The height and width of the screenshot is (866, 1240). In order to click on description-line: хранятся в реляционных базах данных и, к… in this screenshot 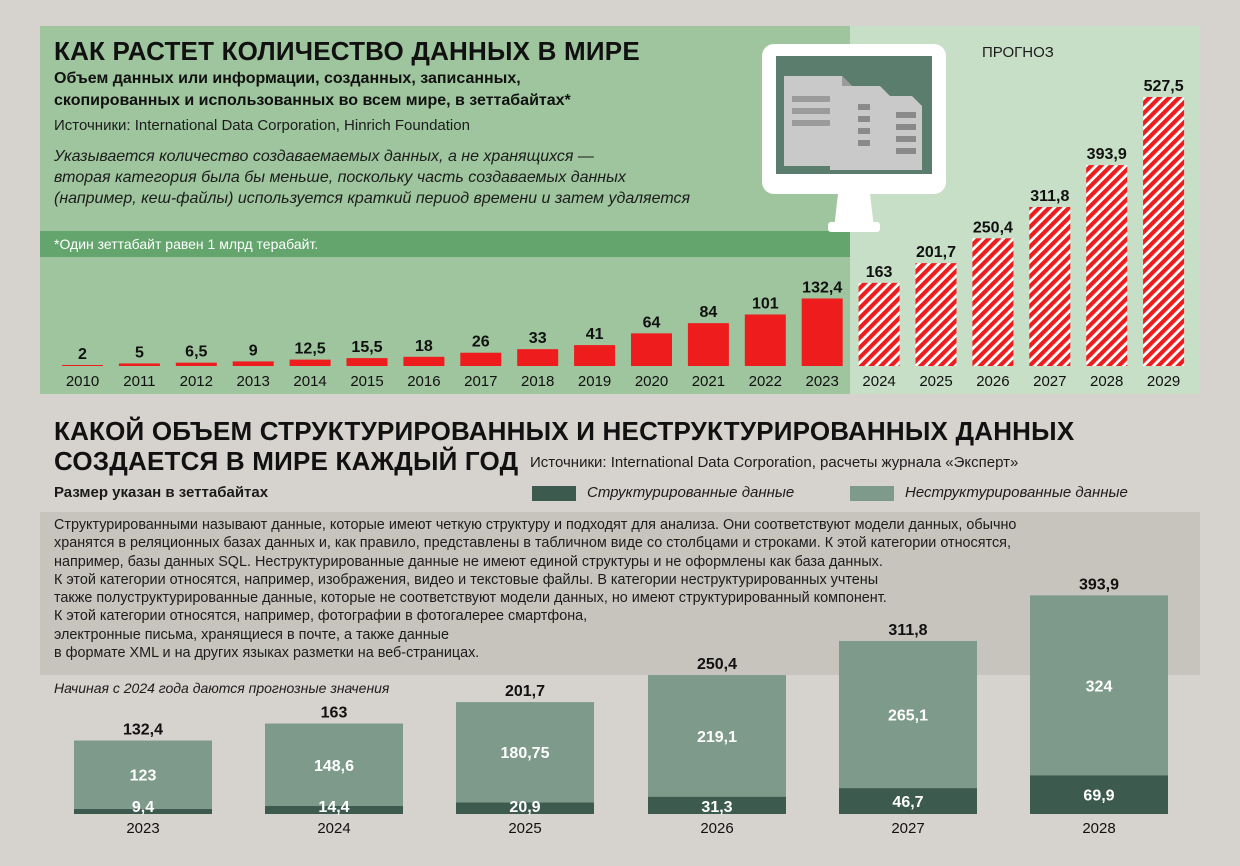, I will do `click(532, 543)`.